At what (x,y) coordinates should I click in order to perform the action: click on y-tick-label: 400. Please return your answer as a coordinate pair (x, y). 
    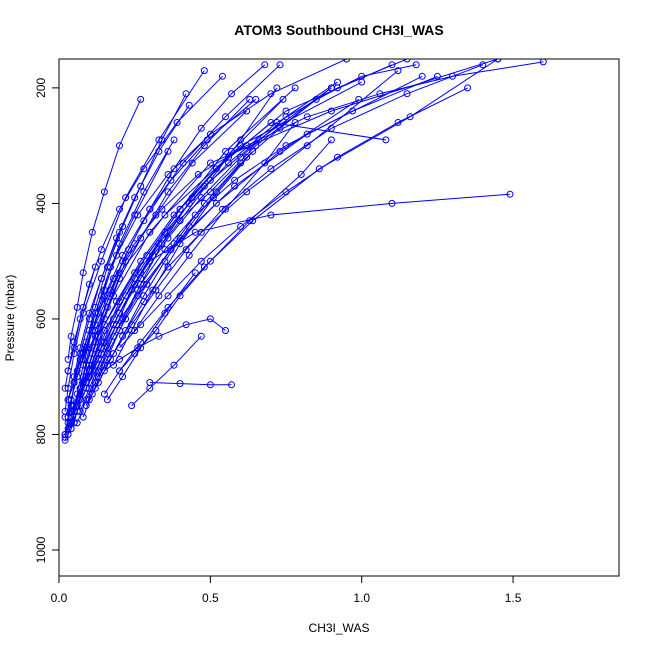
    Looking at the image, I should click on (41, 203).